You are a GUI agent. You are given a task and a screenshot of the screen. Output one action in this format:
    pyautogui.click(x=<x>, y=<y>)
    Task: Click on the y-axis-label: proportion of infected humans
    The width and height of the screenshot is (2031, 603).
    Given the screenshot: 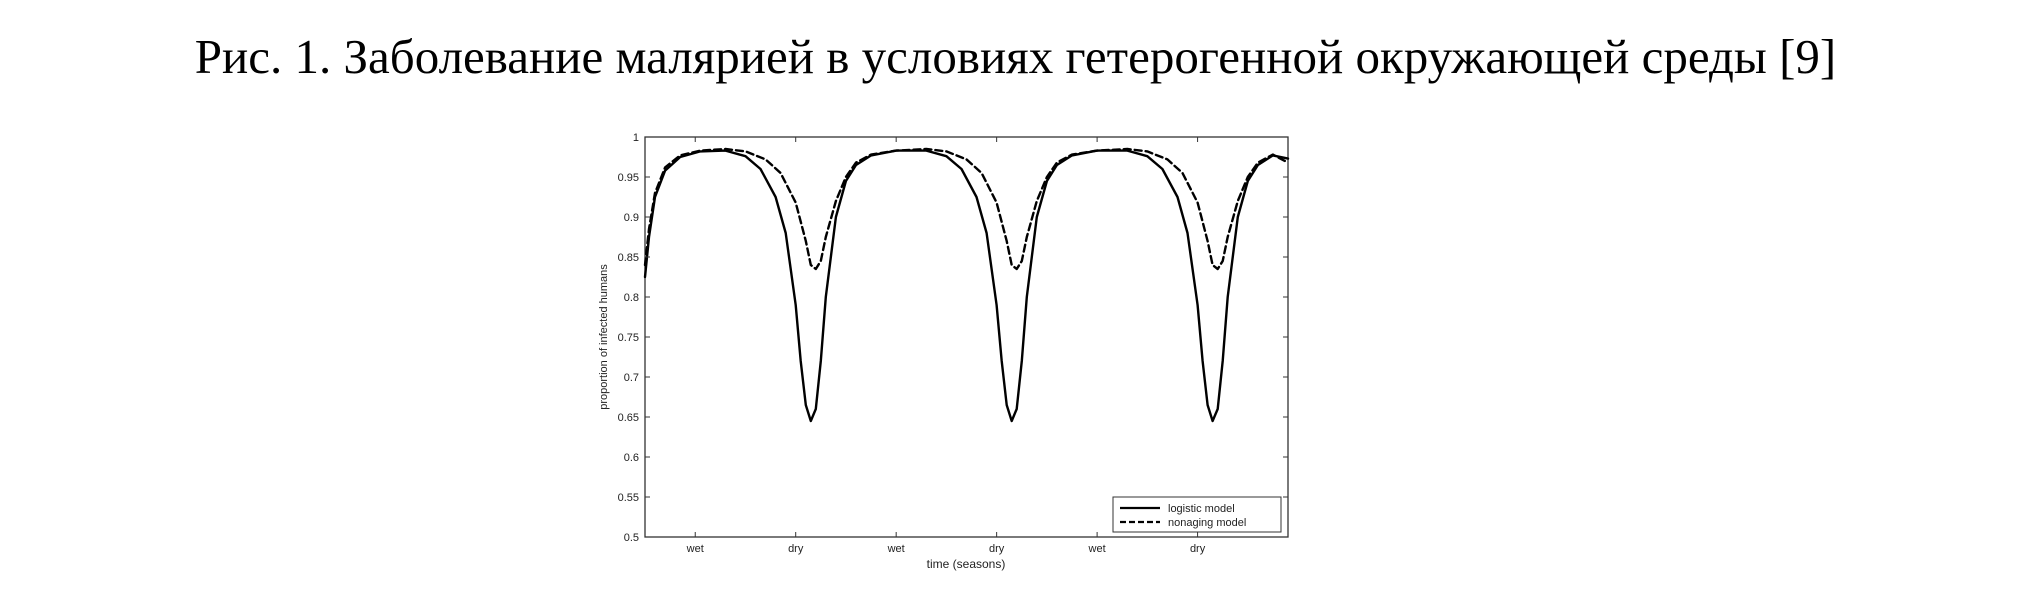 What is the action you would take?
    pyautogui.click(x=604, y=337)
    